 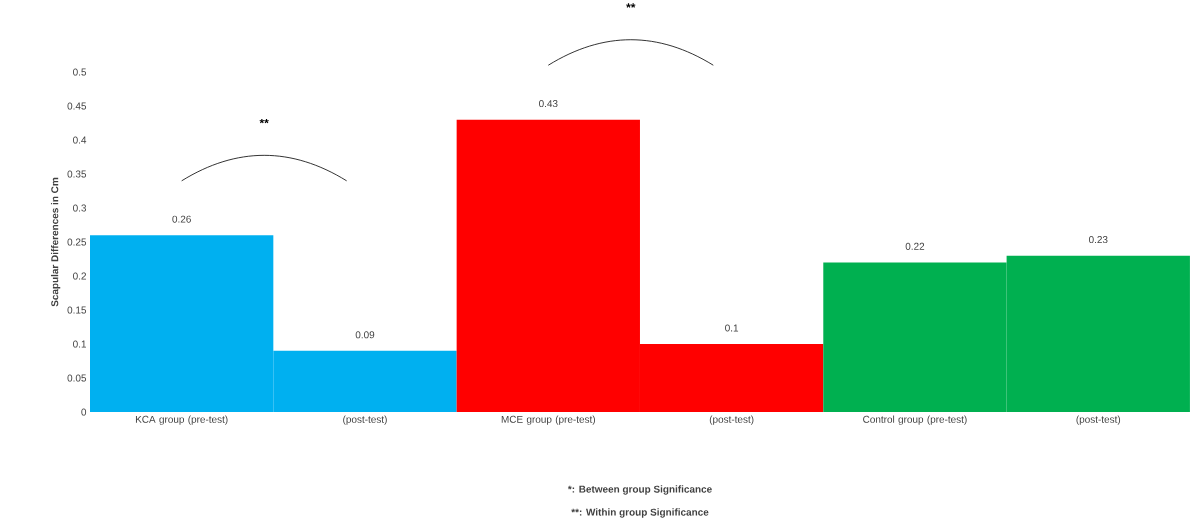 What do you see at coordinates (55, 242) in the screenshot?
I see `y-axis-title: Scapular Differences in Cm` at bounding box center [55, 242].